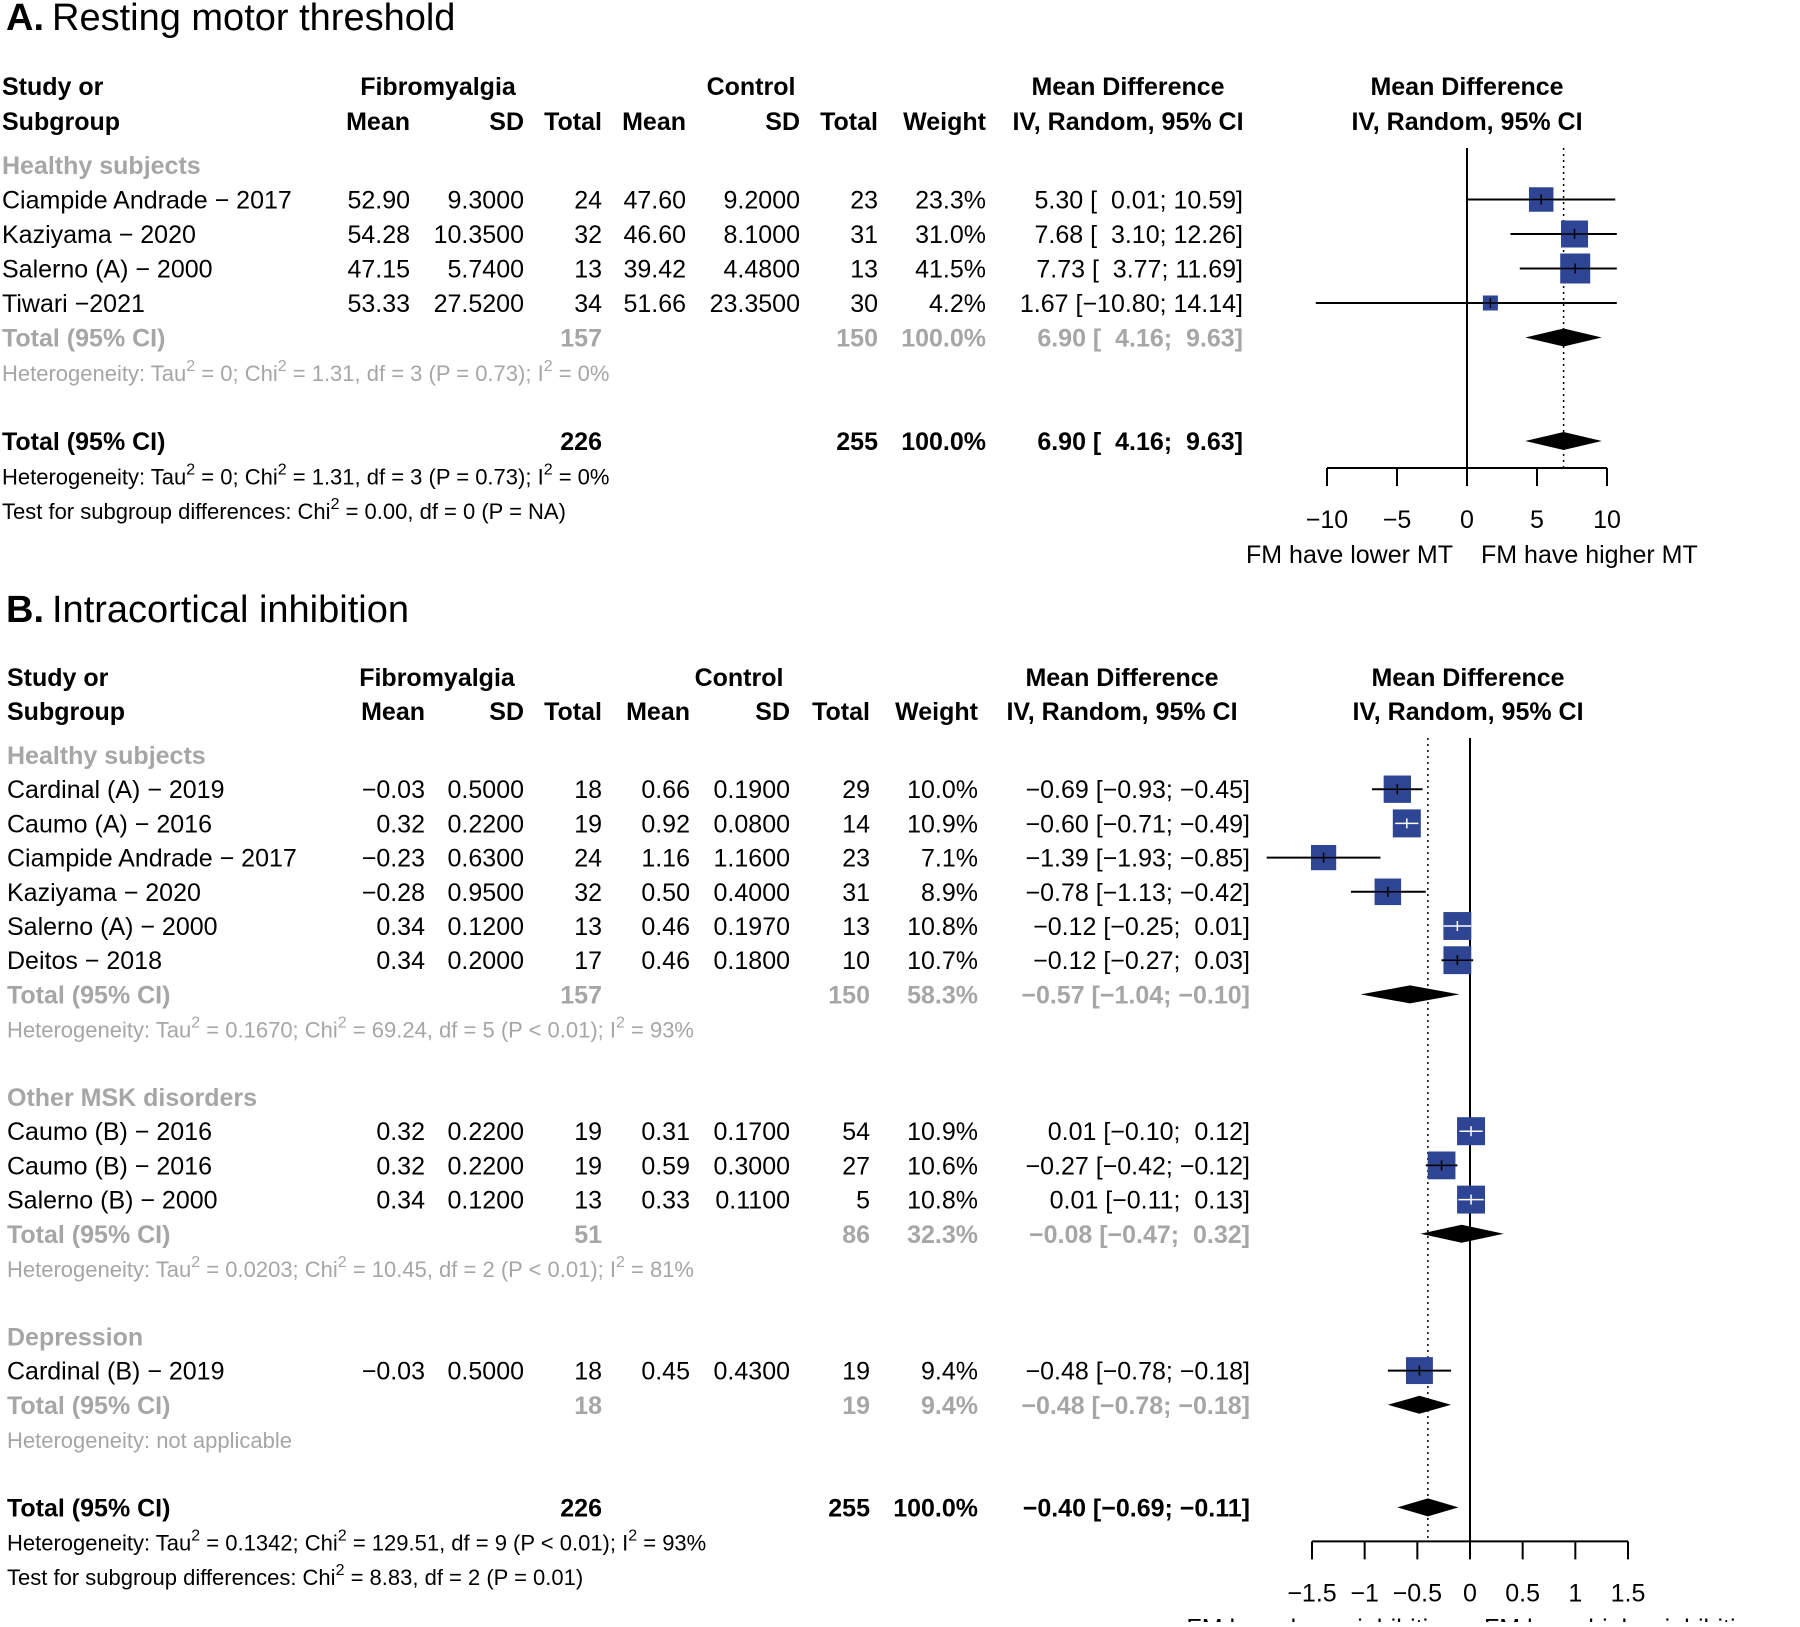 The width and height of the screenshot is (1800, 1627). What do you see at coordinates (1138, 1166) in the screenshot?
I see `ci-value: −0.27 [−0.42; −0.12]` at bounding box center [1138, 1166].